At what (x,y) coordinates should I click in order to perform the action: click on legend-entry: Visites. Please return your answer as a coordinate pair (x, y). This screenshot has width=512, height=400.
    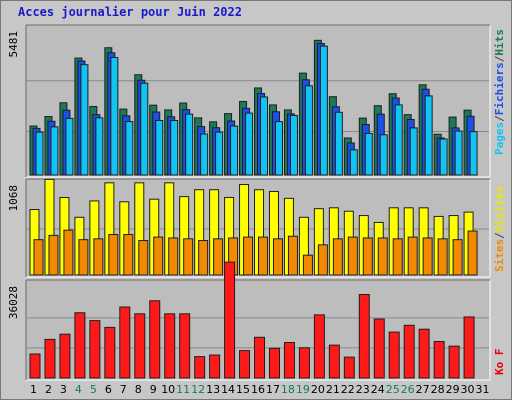
    Looking at the image, I should click on (499, 209).